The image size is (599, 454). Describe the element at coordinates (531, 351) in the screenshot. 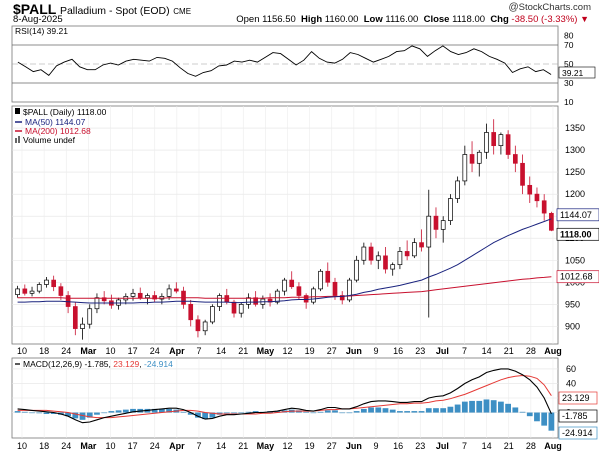

I see `x-tick-label: 28` at that location.